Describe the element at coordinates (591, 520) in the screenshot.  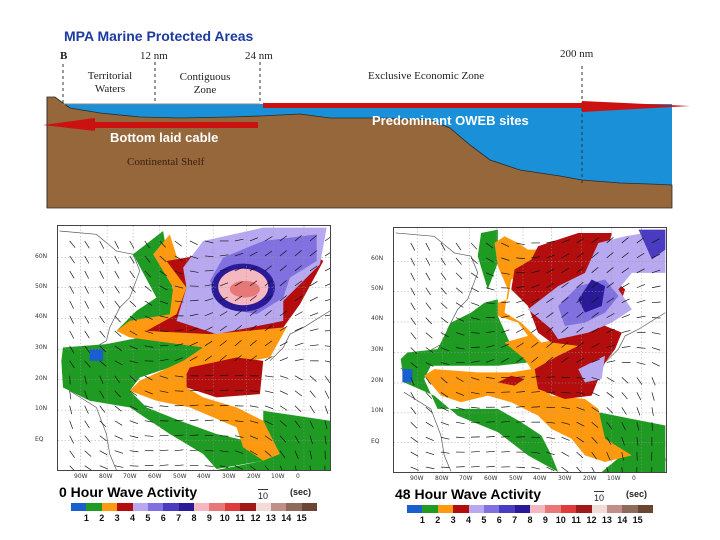
I see `legend-label: 12` at that location.